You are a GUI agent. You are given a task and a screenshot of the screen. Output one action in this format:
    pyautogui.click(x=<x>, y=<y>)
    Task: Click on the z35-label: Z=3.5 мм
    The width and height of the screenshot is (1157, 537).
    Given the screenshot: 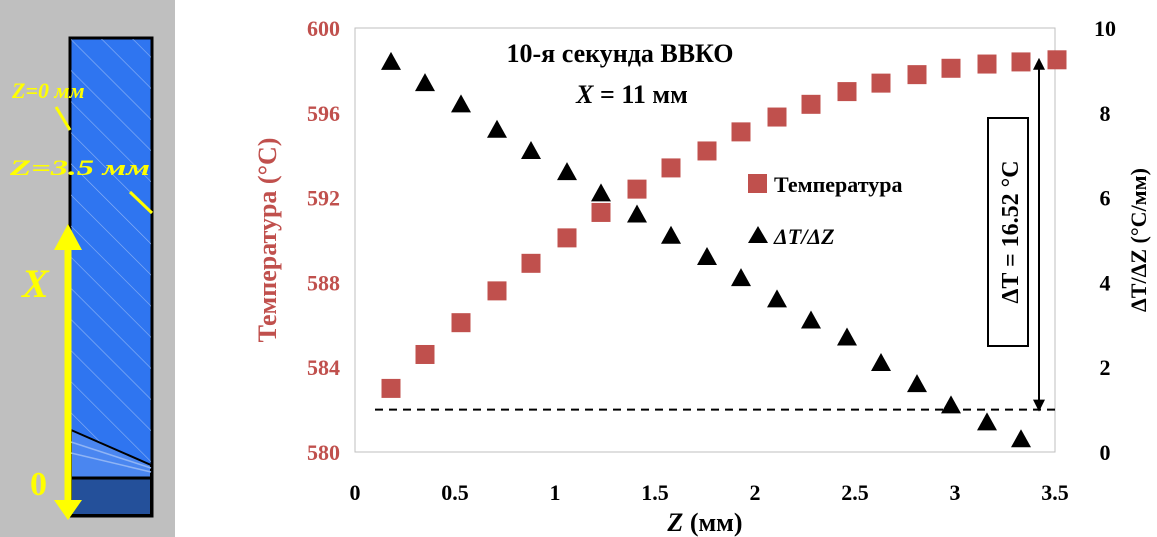 What is the action you would take?
    pyautogui.click(x=79, y=167)
    